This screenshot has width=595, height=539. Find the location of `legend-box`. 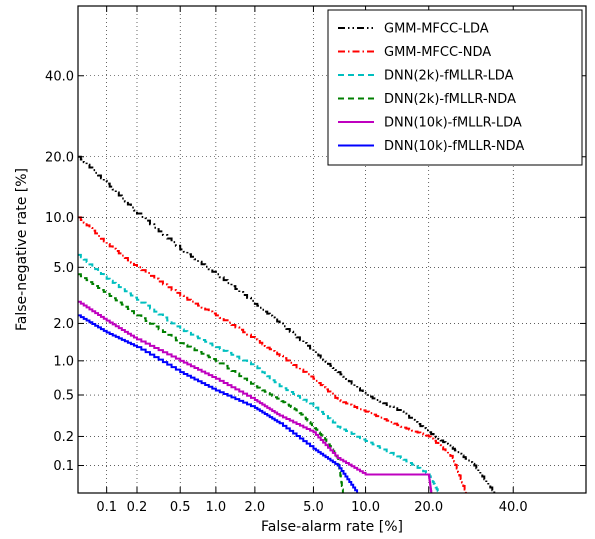

legend-box is located at coordinates (455, 87).